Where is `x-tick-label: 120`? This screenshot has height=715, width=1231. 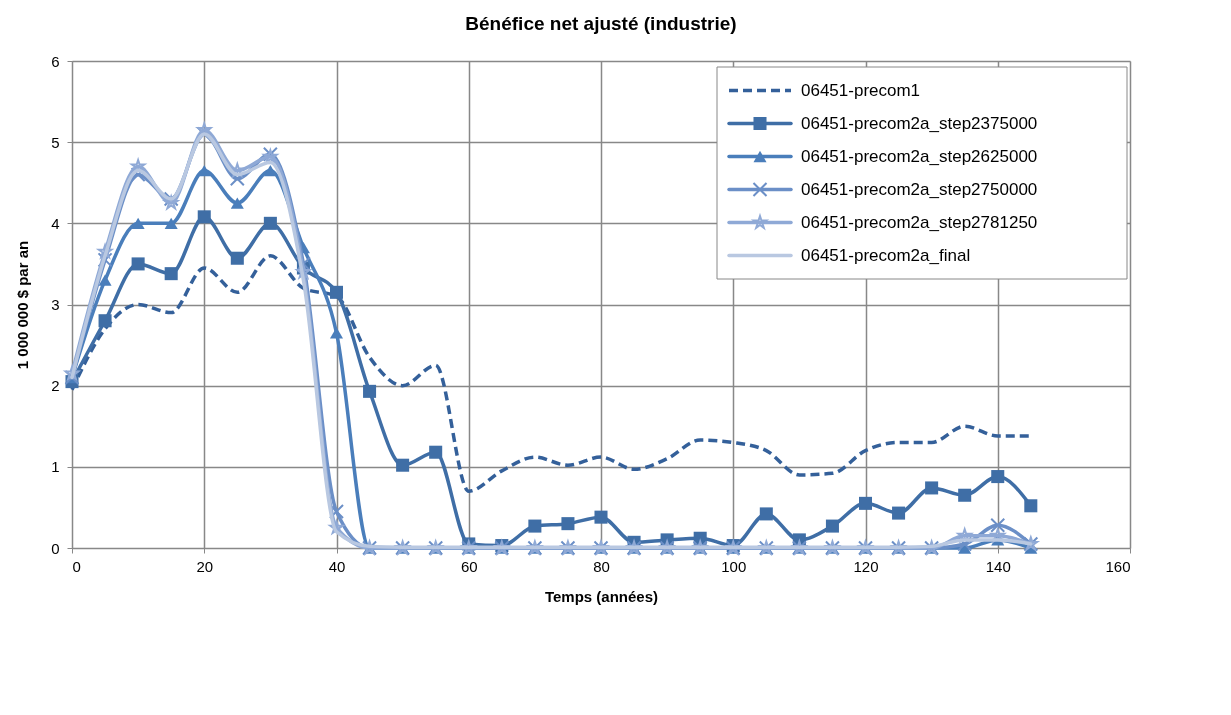
x-tick-label: 120 is located at coordinates (866, 566).